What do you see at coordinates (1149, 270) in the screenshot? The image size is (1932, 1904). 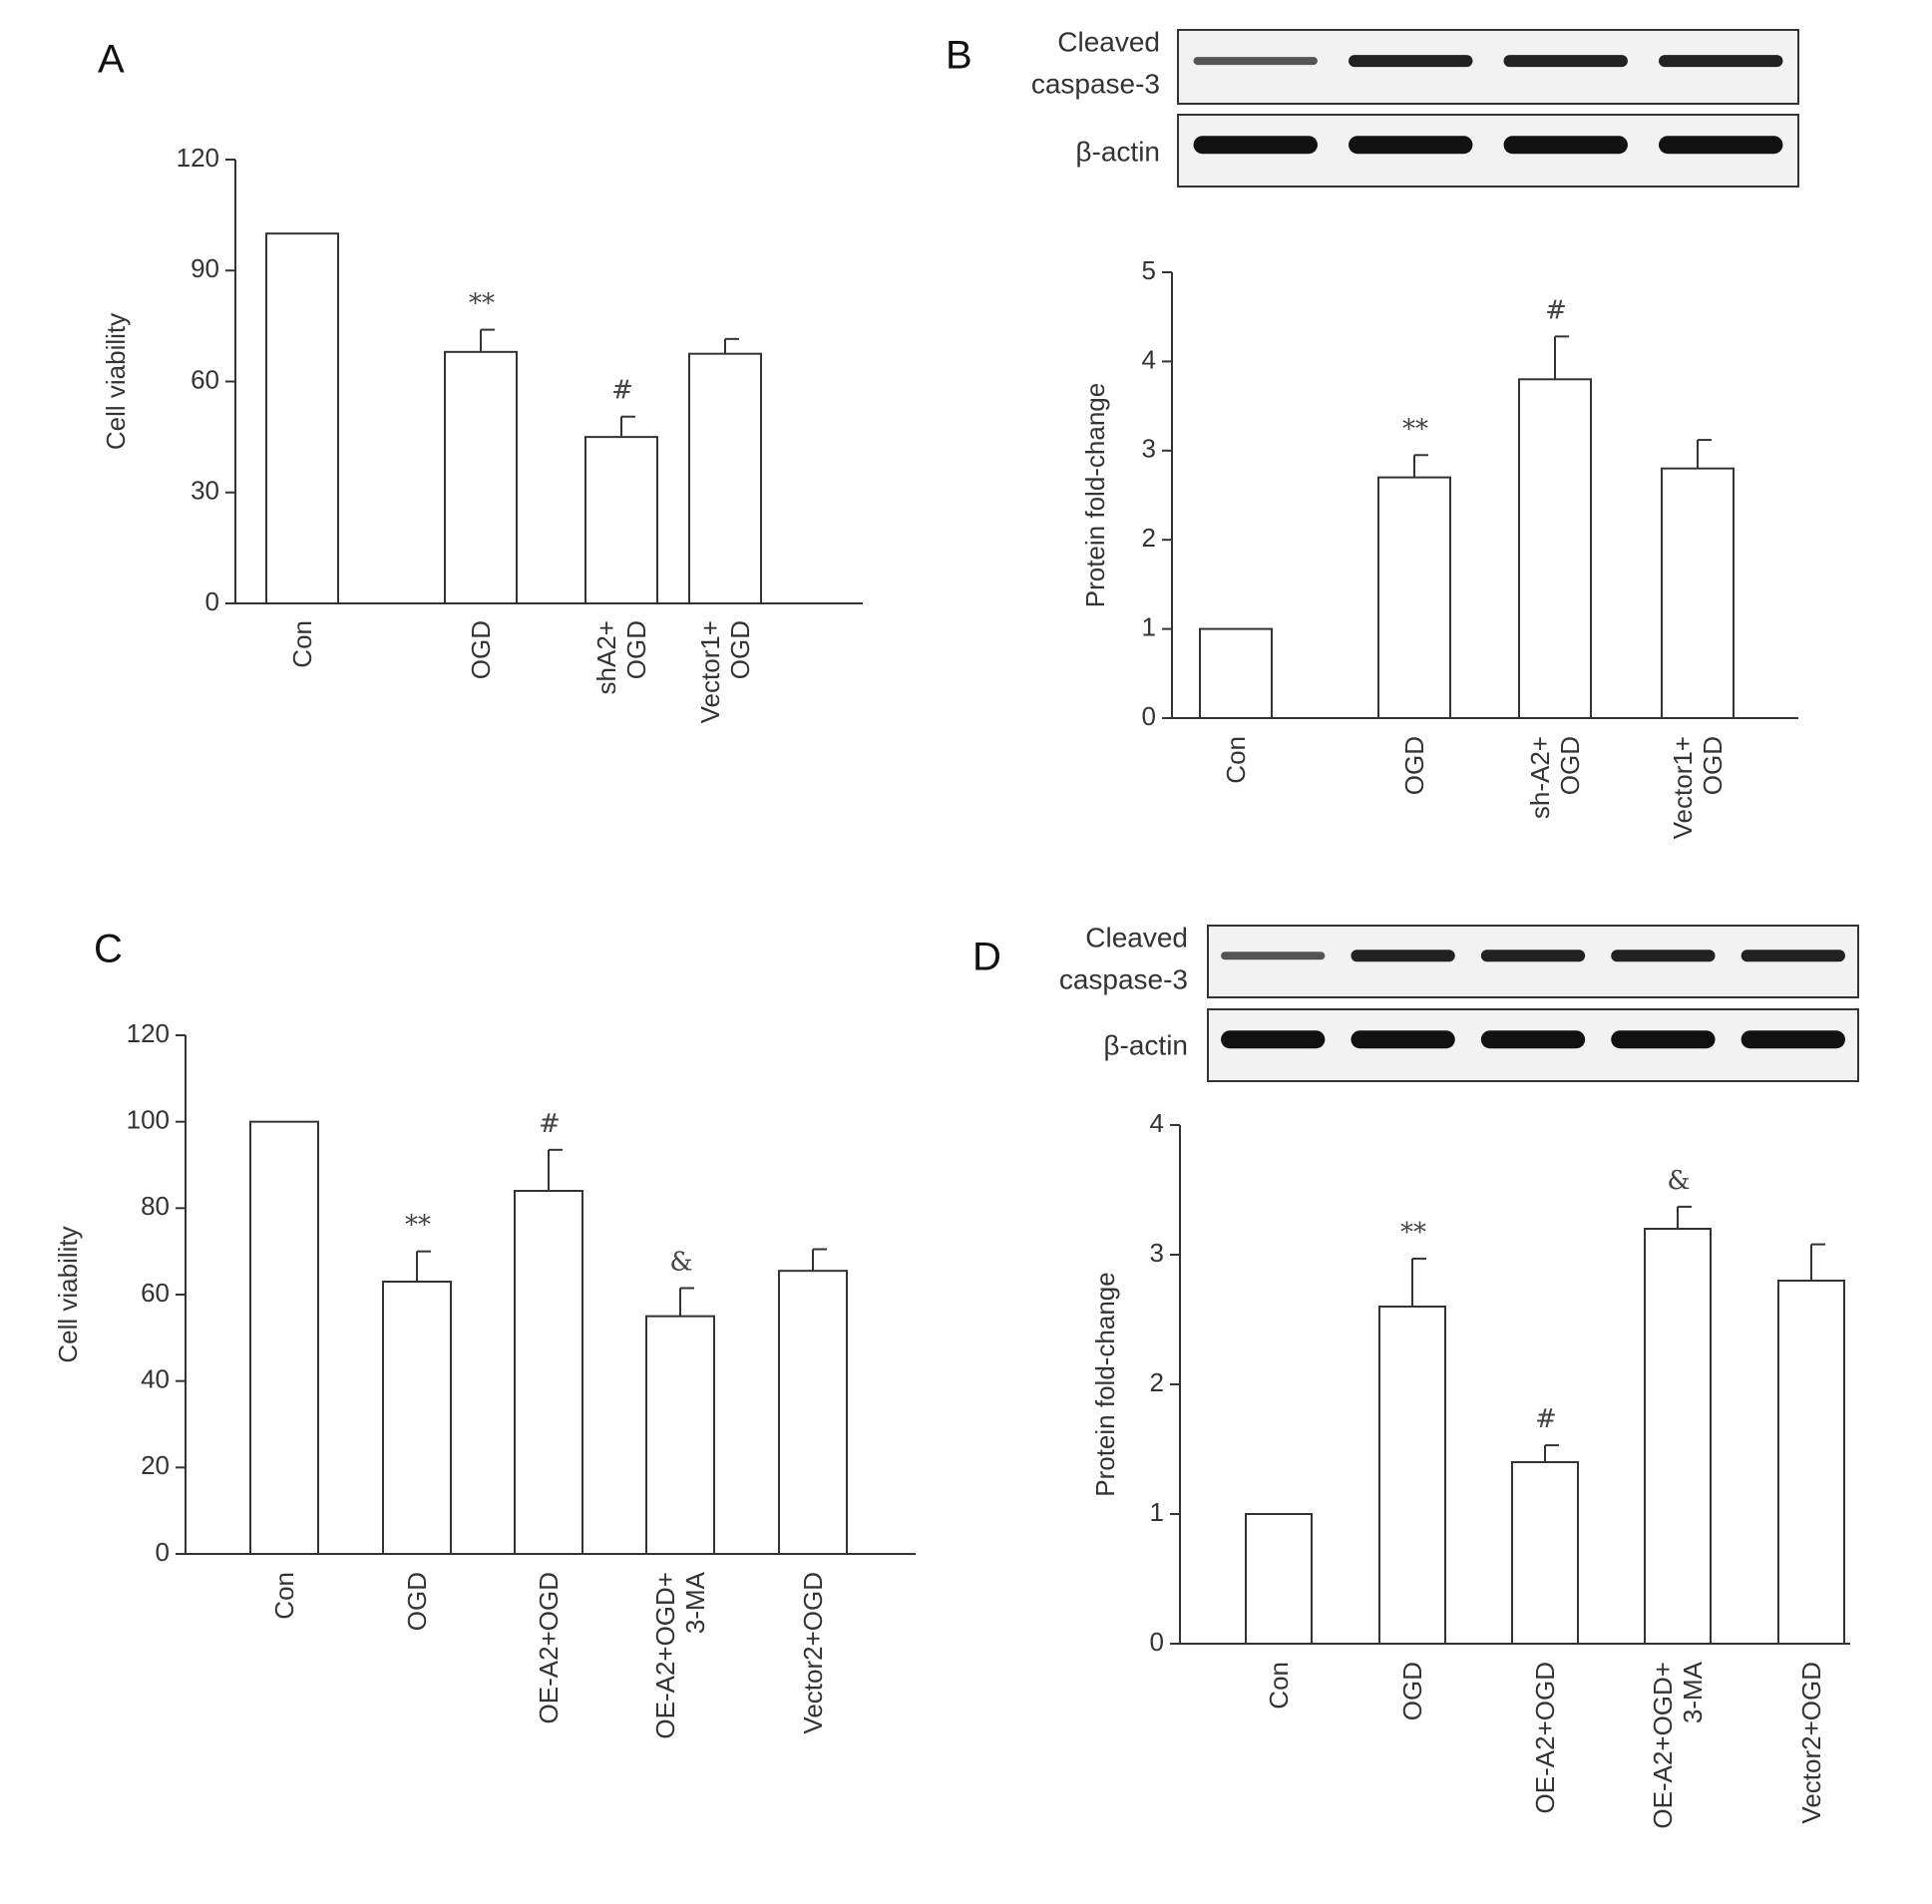 I see `y-tick-label: 5` at bounding box center [1149, 270].